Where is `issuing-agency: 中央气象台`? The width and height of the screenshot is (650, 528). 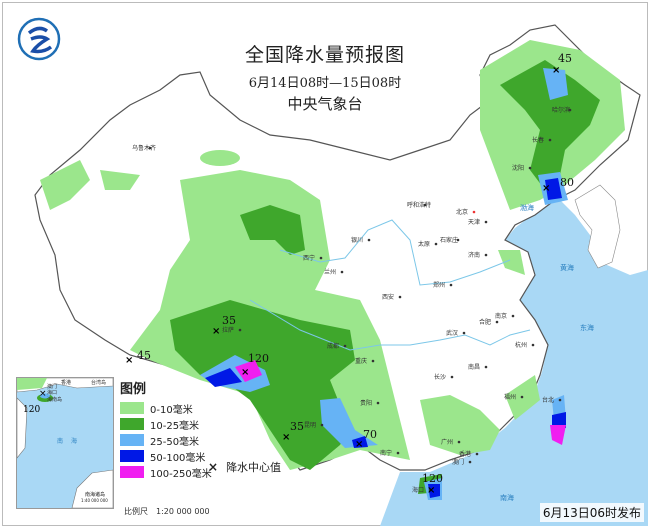 issuing-agency: 中央气象台 is located at coordinates (325, 104).